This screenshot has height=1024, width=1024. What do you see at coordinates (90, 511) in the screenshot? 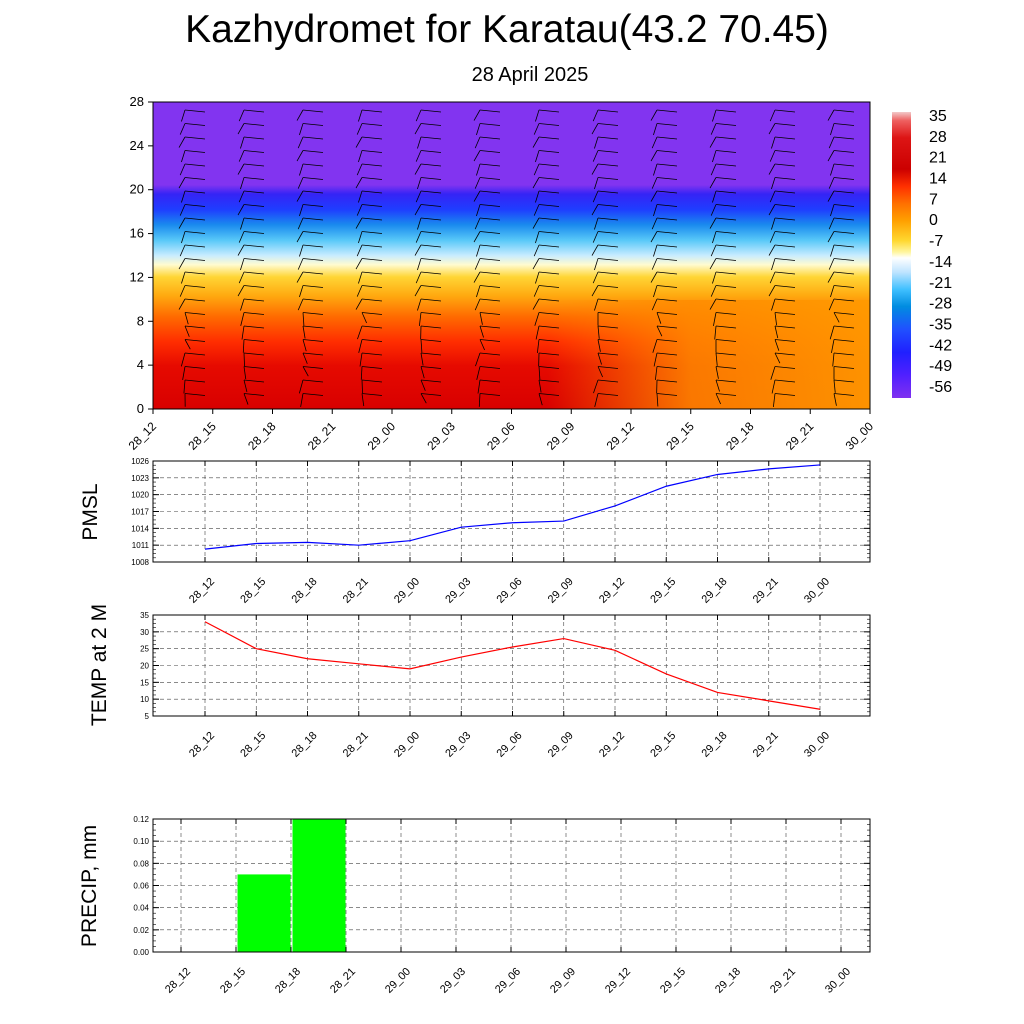
I see `pmsl-y-label: PMSL` at bounding box center [90, 511].